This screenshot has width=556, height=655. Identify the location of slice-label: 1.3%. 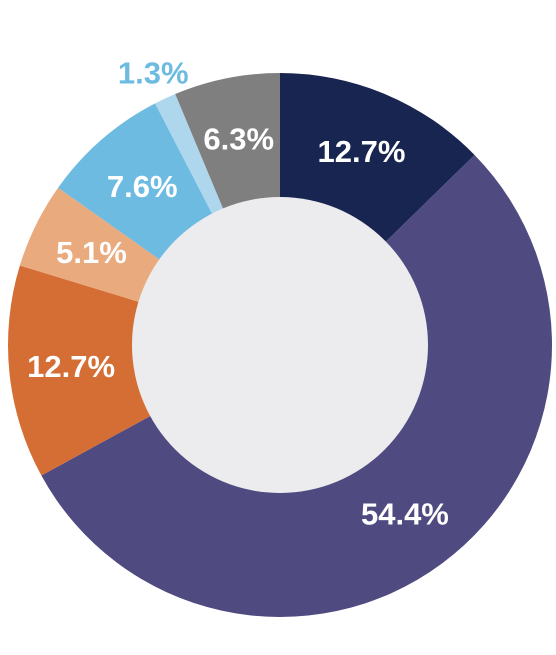
(153, 73).